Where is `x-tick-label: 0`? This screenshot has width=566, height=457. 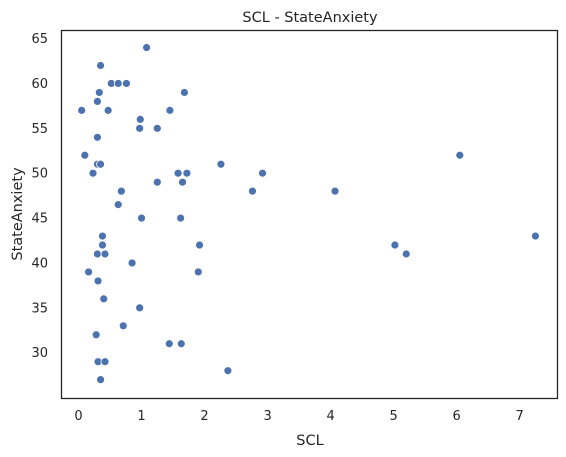
x-tick-label: 0 is located at coordinates (78, 416).